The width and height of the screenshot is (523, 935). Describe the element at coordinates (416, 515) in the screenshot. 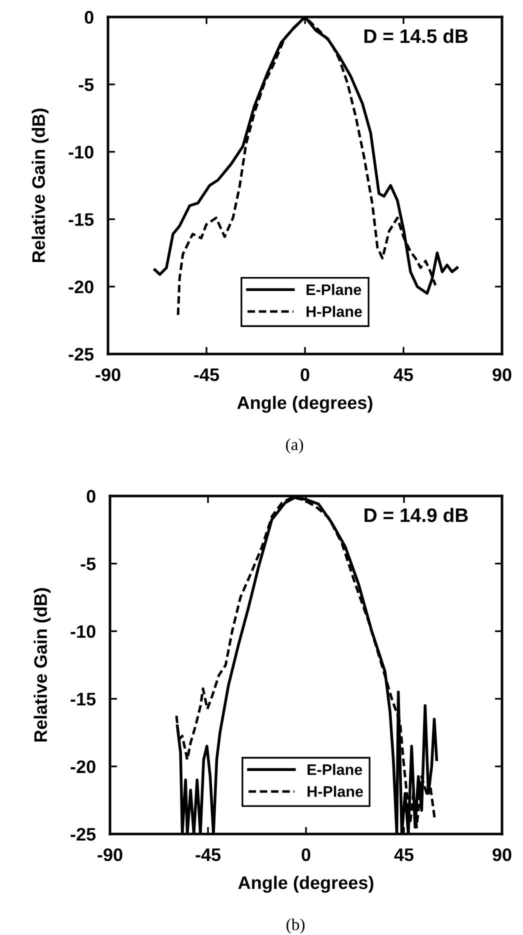

I see `annotation: D = 14.9 dB` at that location.